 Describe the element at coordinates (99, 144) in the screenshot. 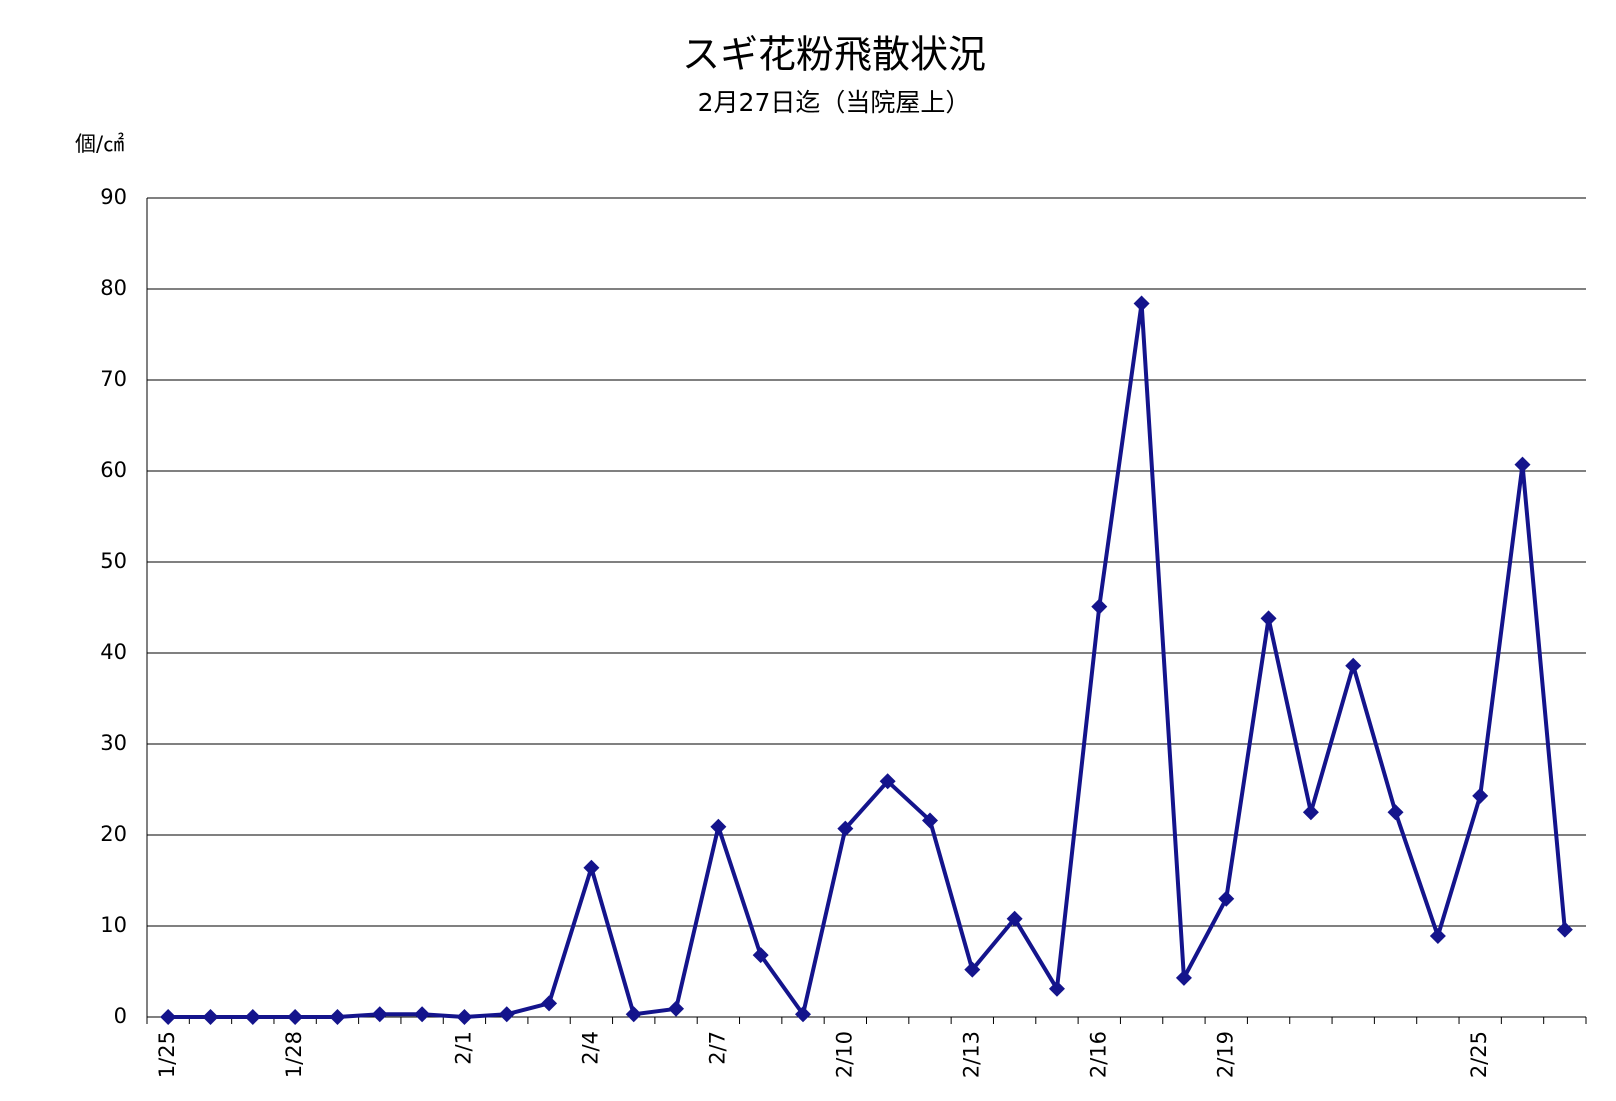

I see `y-axis-label: 個/㎠` at that location.